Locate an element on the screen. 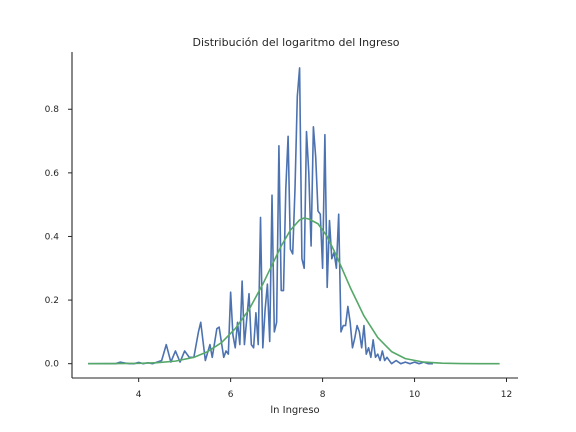  x-tick-label: 4 is located at coordinates (139, 395).